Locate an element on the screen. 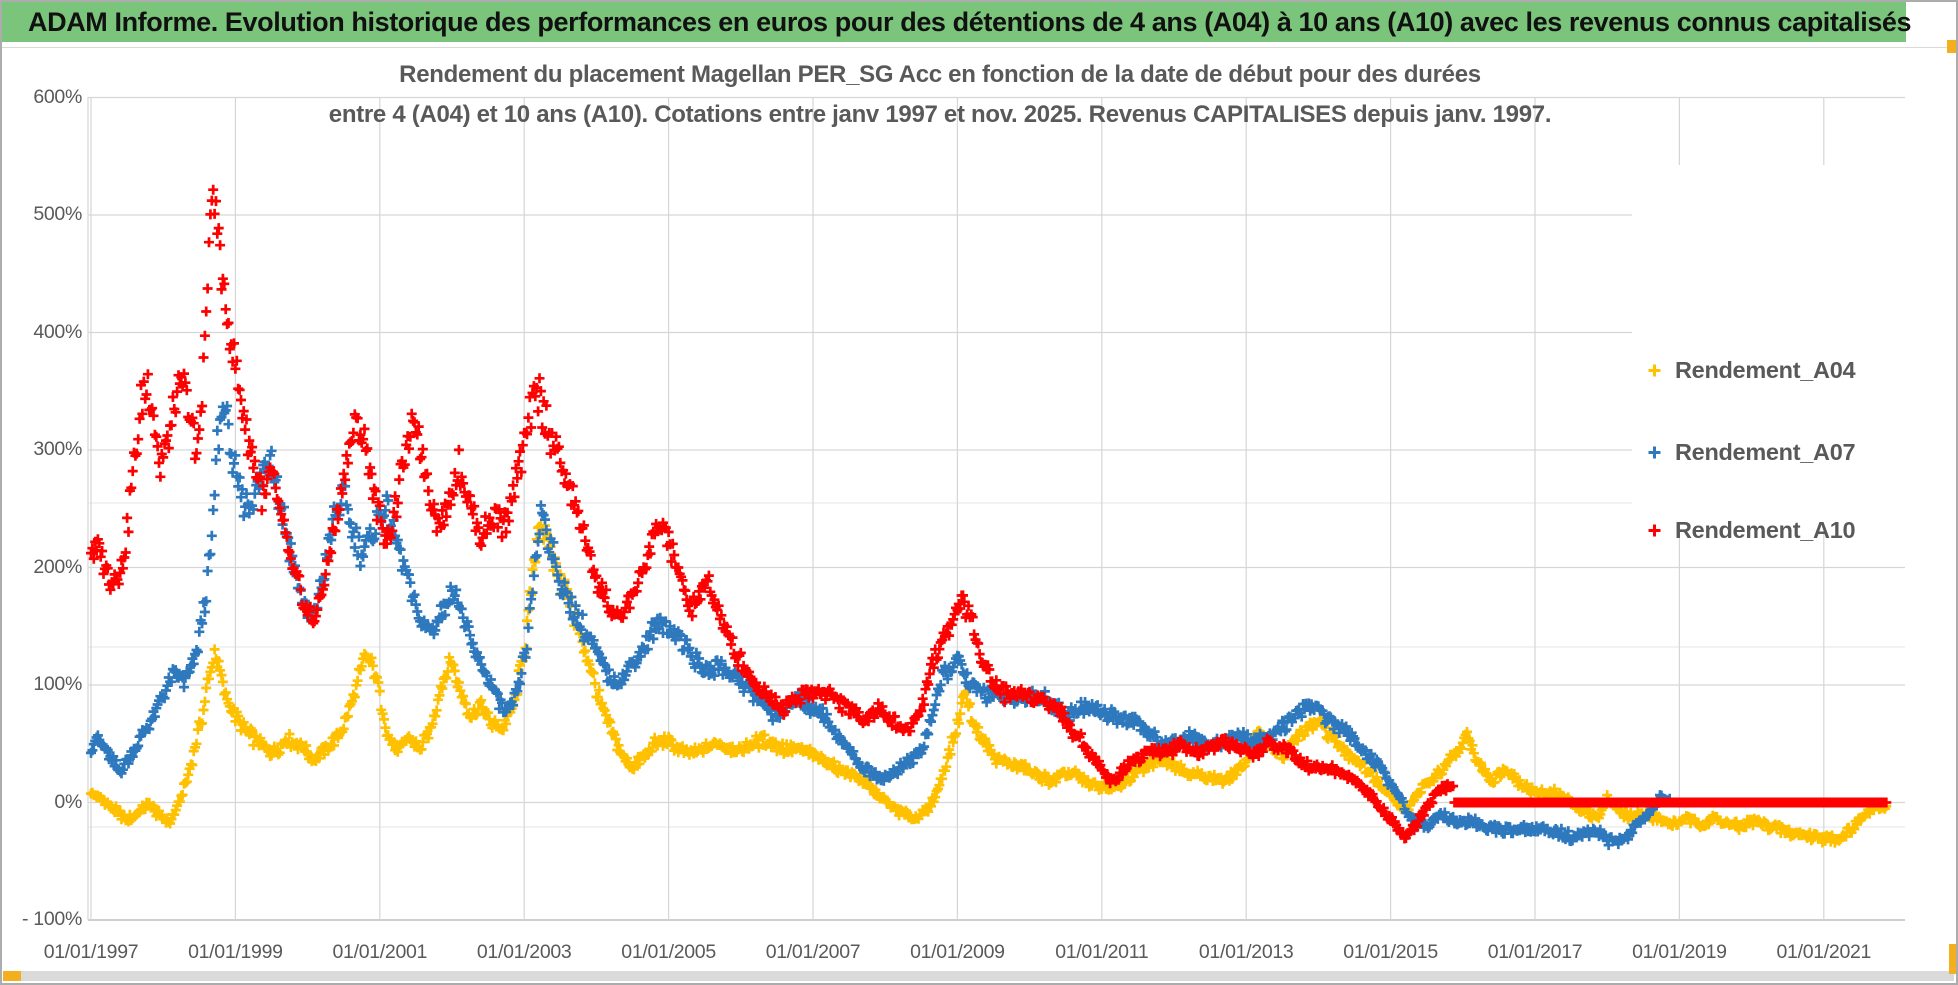  x-axis-label-01-01-1999: 01/01/1999 is located at coordinates (235, 952).